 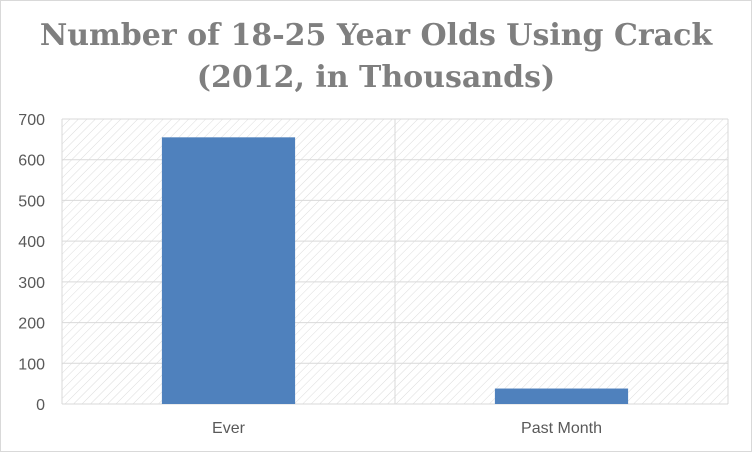 I want to click on y-tick-label: 500, so click(x=31, y=201).